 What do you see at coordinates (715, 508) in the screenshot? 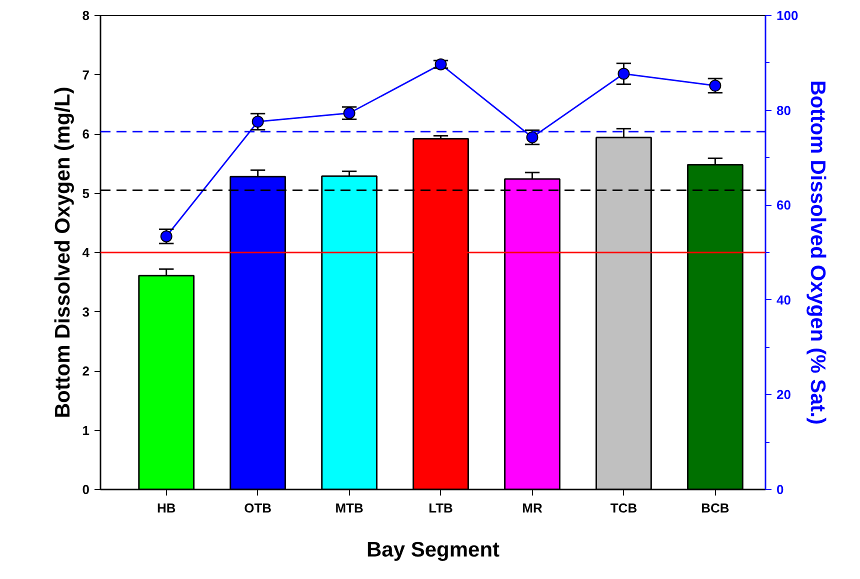
I see `x-tick-label: BCB` at bounding box center [715, 508].